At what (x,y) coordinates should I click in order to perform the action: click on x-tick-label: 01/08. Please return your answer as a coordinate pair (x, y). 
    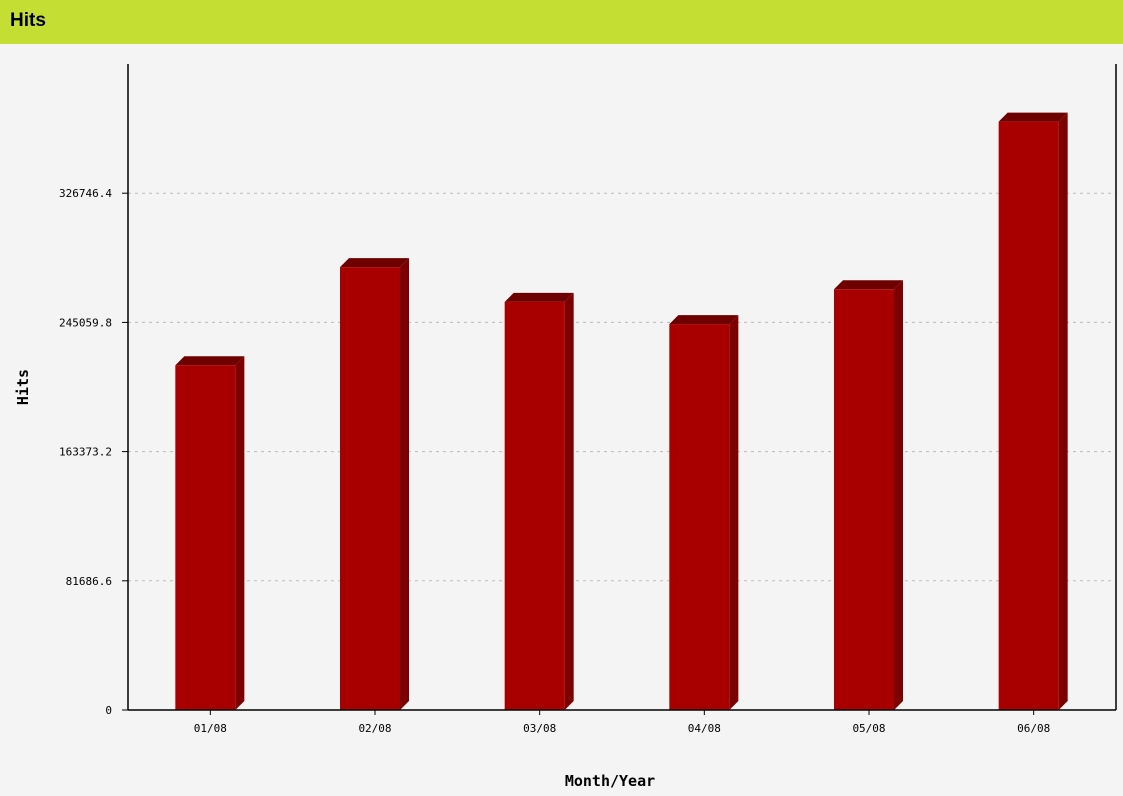
    Looking at the image, I should click on (210, 728).